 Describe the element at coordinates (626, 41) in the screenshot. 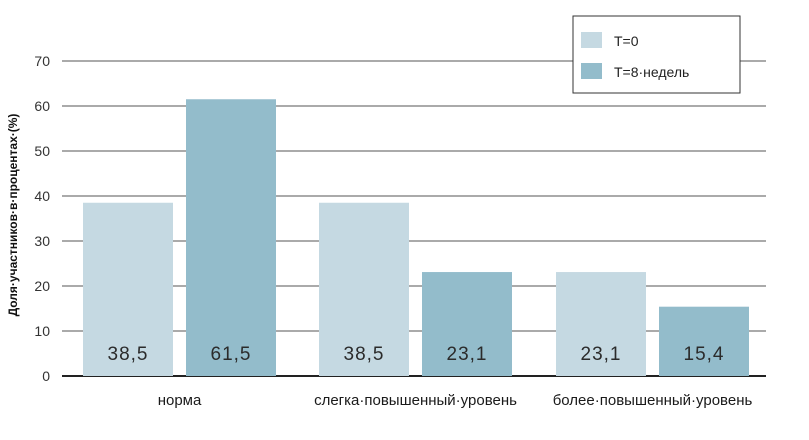

I see `legend-label-t0: T=0` at that location.